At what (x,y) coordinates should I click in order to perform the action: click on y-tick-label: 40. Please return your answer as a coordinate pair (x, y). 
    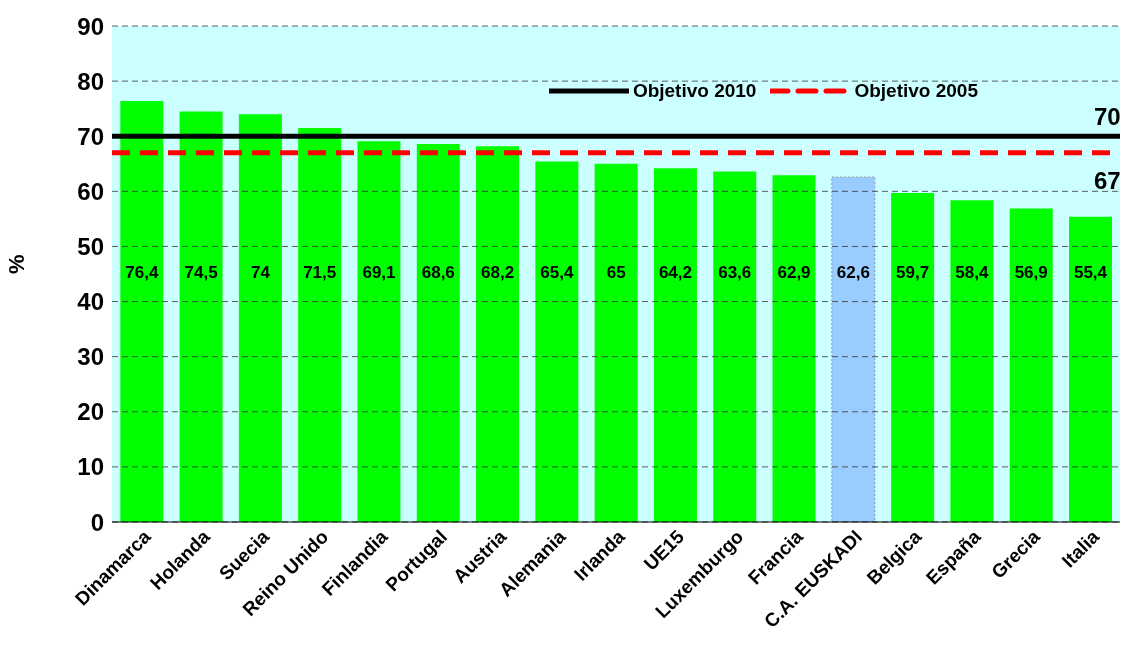
    Looking at the image, I should click on (90, 302).